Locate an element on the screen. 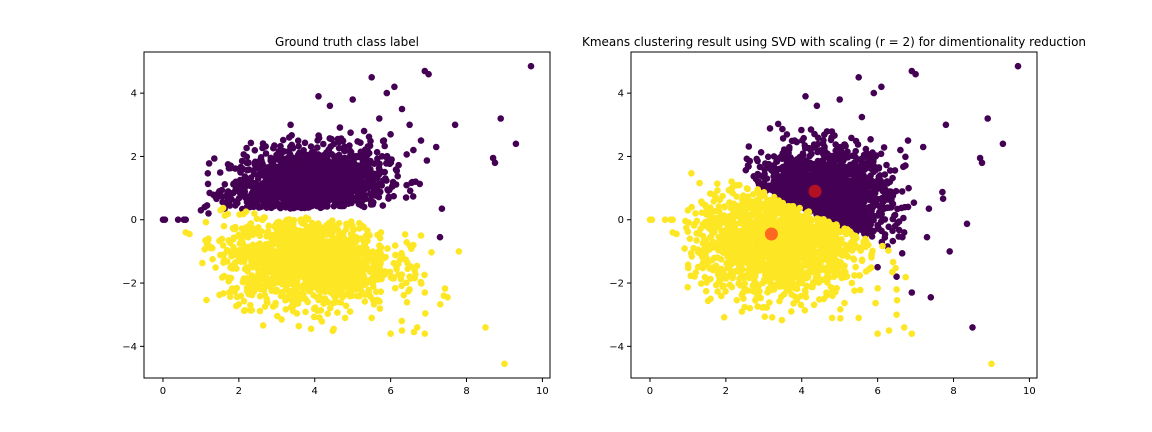  y-tick-label: 2 is located at coordinates (134, 157).